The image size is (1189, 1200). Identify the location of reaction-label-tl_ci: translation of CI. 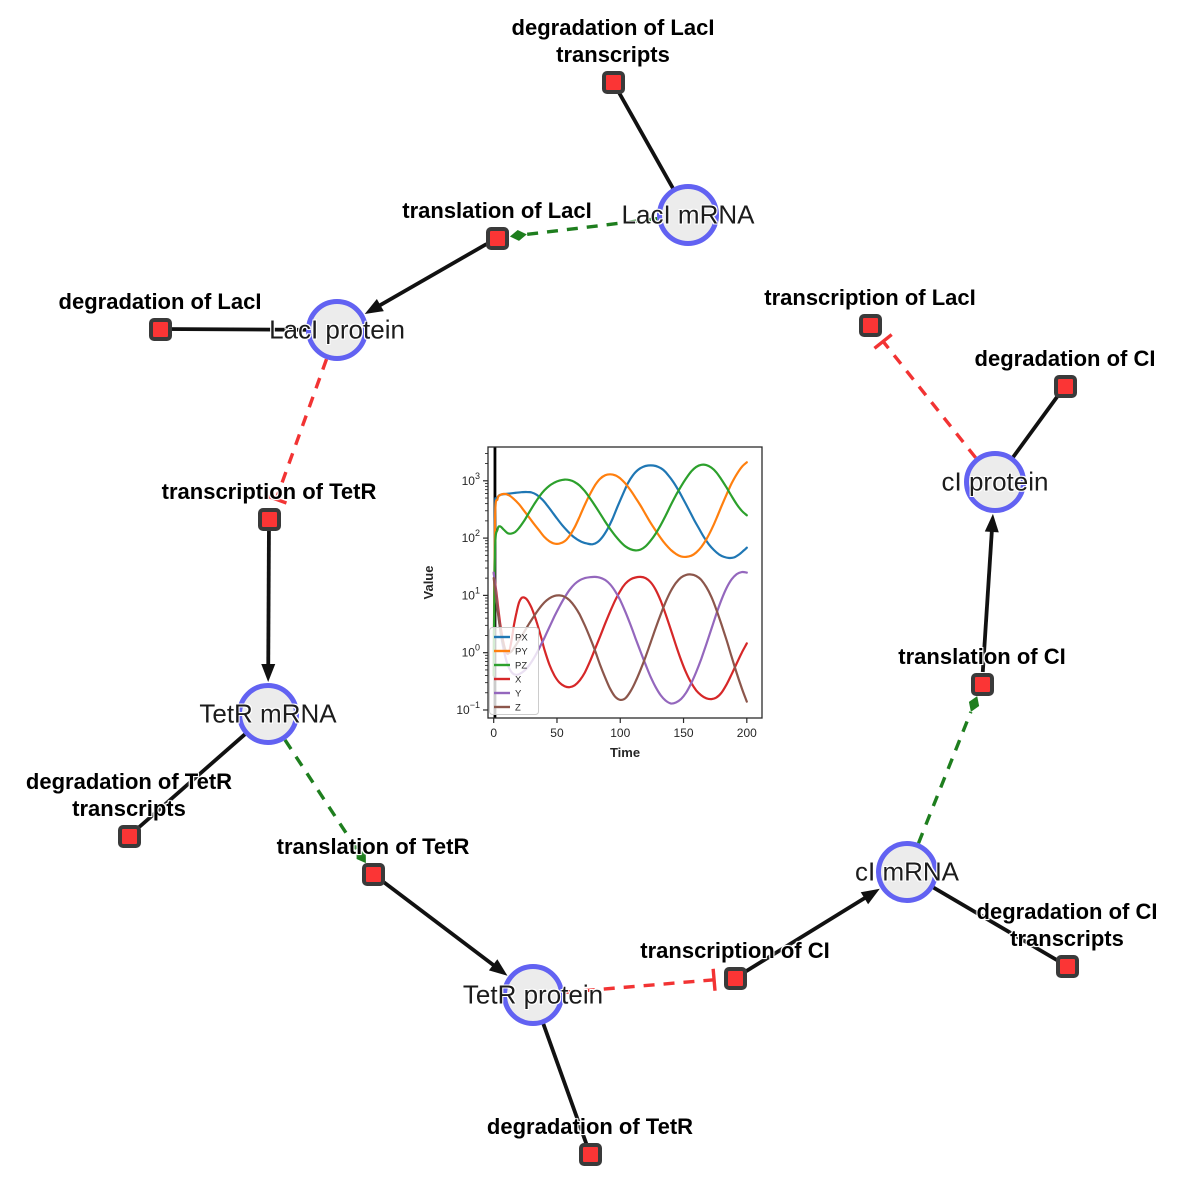
(981, 656).